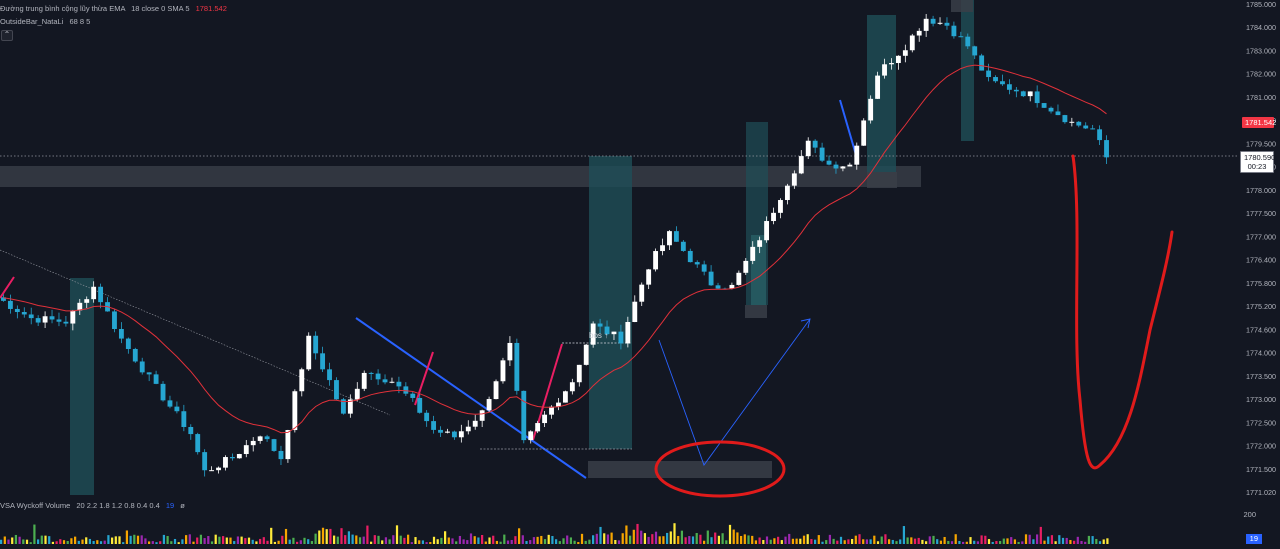 The width and height of the screenshot is (1280, 549). I want to click on red-circle-drawing, so click(720, 469).